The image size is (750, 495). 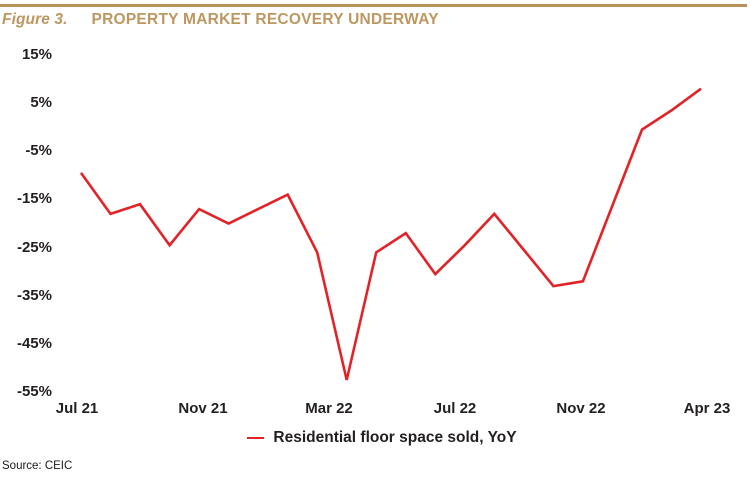 I want to click on figure-number-label: Figure 3., so click(x=35, y=19).